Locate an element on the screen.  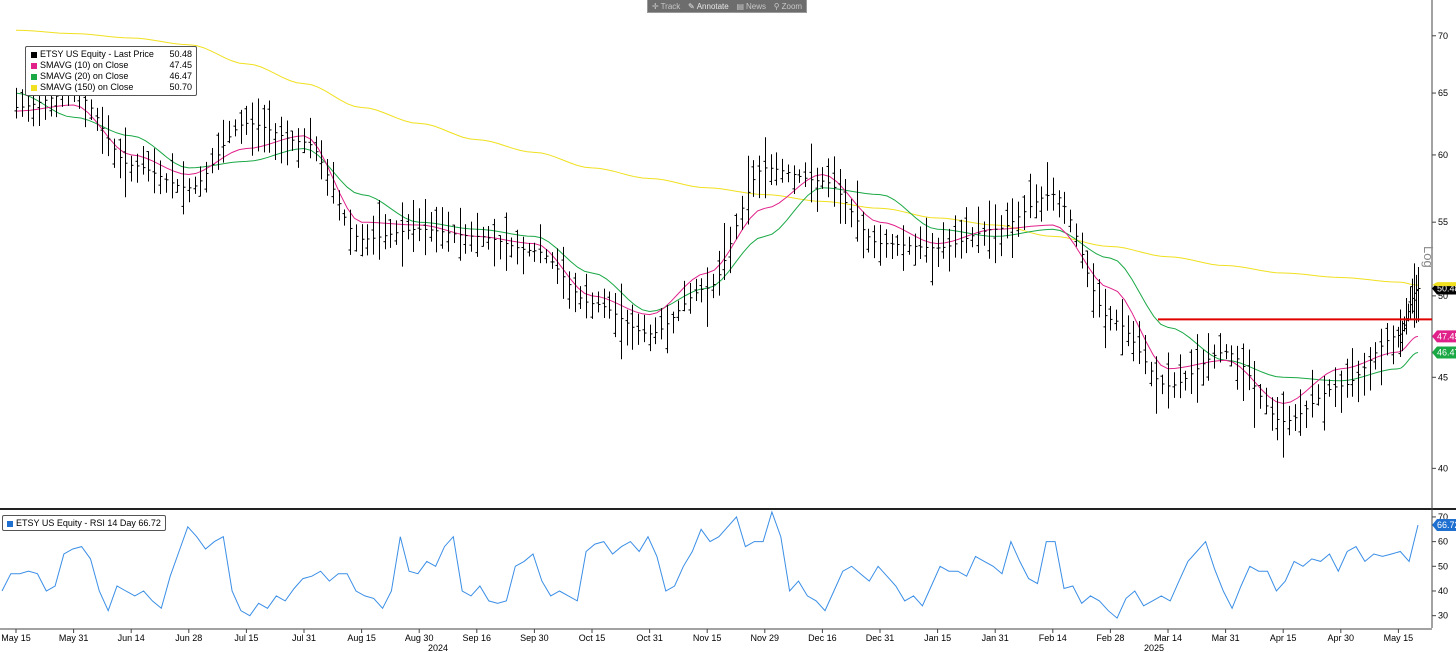
x-tick-label: Sep 30 is located at coordinates (534, 638).